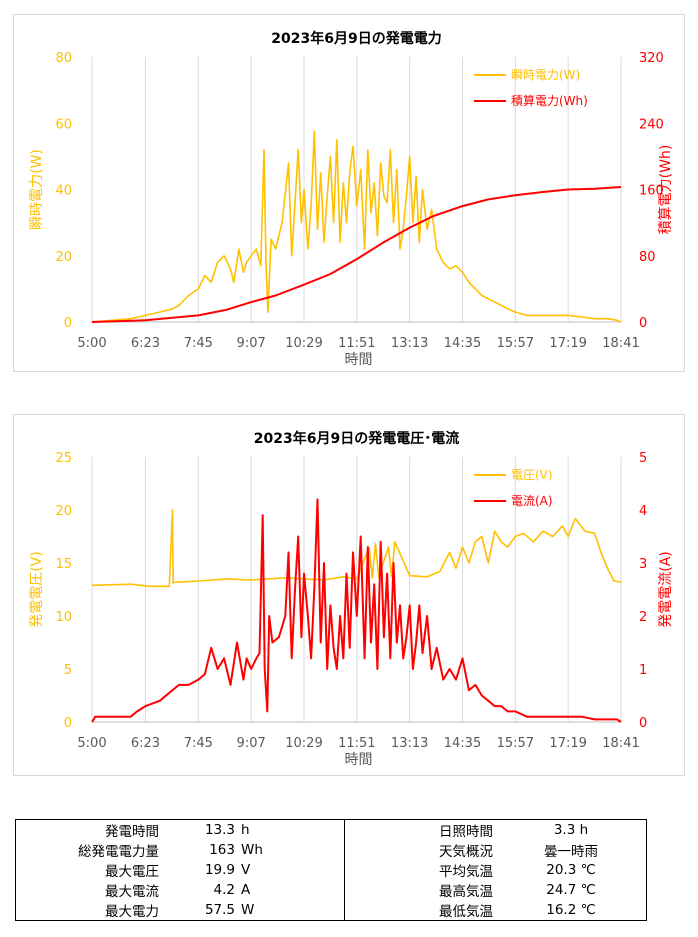 This screenshot has width=698, height=937. What do you see at coordinates (651, 58) in the screenshot?
I see `y-right-tick-label: 320` at bounding box center [651, 58].